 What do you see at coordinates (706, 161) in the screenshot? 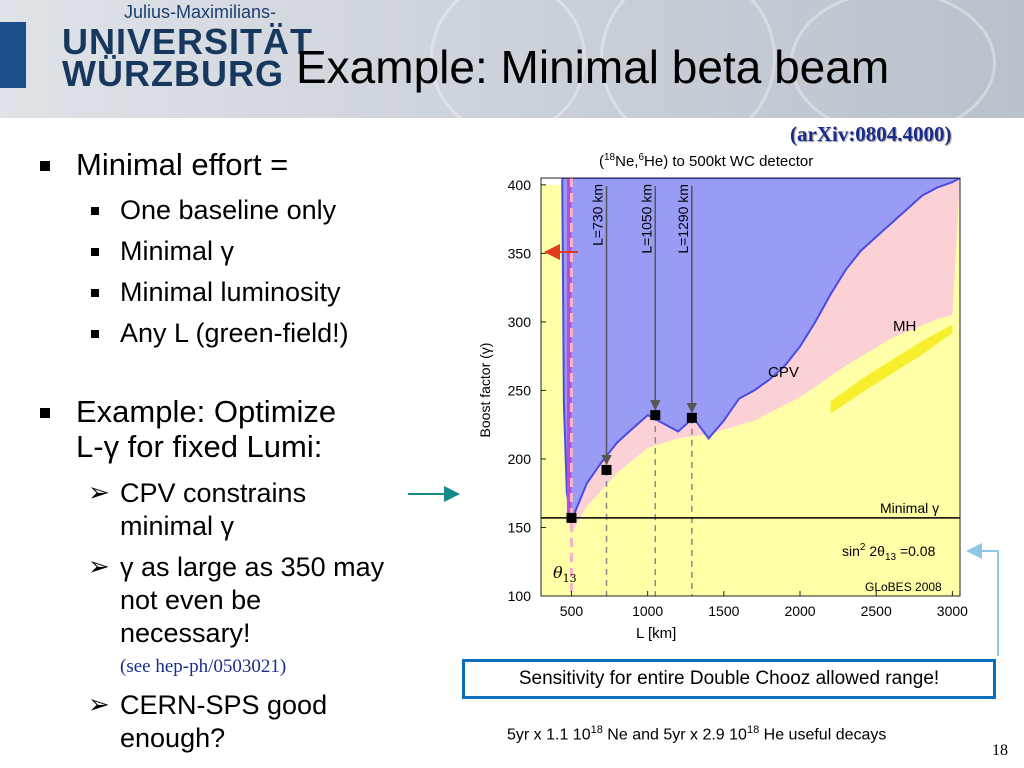
I see `chart-title: (18Ne,6He) to 500kt WC detector` at bounding box center [706, 161].